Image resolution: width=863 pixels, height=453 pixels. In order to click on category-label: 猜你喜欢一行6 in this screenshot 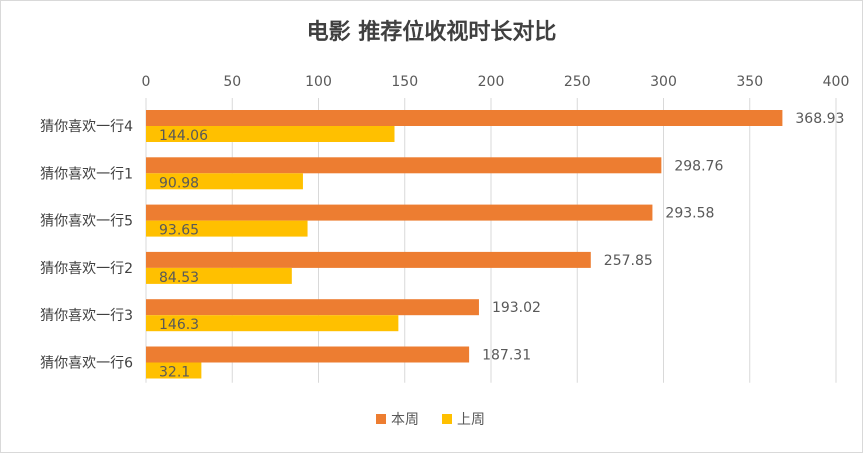, I will do `click(86, 364)`.